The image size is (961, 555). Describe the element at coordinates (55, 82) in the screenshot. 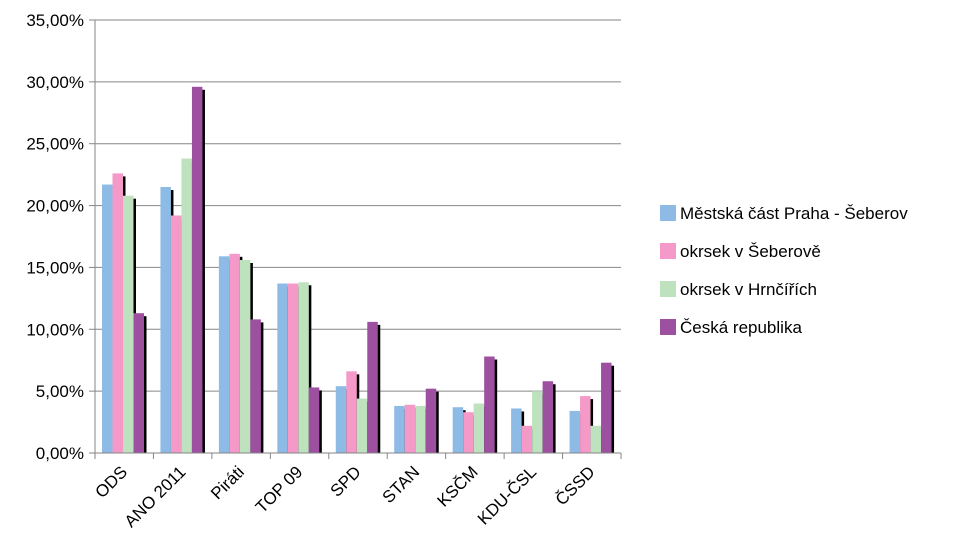

I see `y-tick-label: 30,00%` at that location.